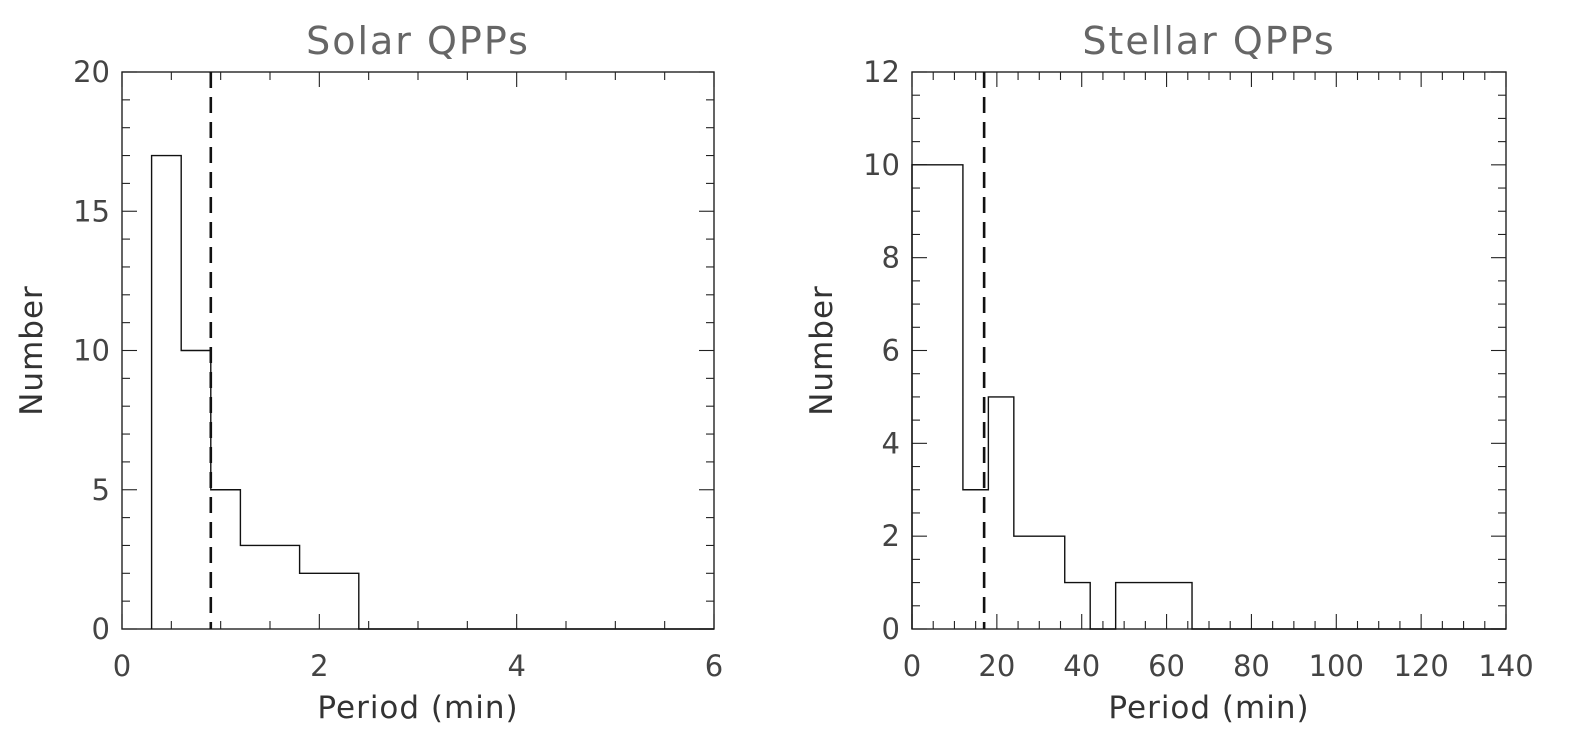  Describe the element at coordinates (996, 666) in the screenshot. I see `x-tick-label: 20` at that location.